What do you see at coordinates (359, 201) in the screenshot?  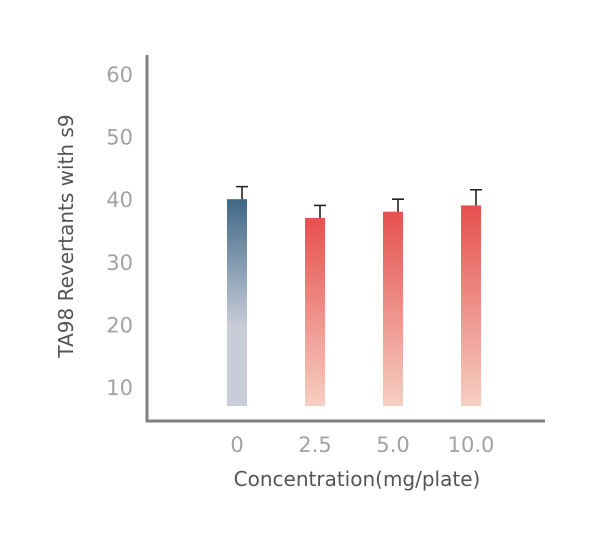 I see `error-bars` at bounding box center [359, 201].